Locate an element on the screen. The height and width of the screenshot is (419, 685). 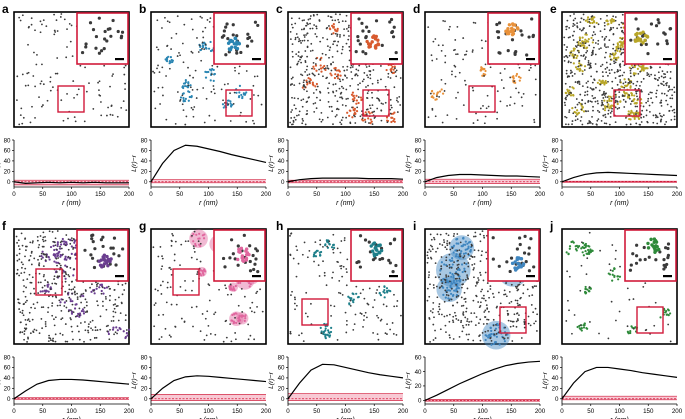
roi-box is located at coordinates (49, 282).